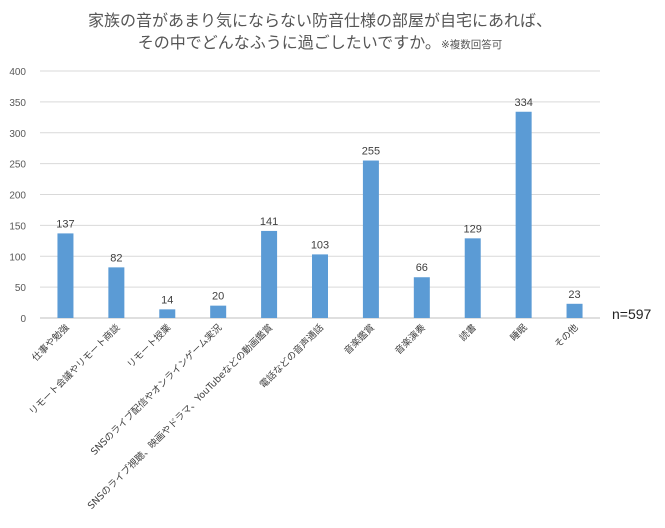  I want to click on data-label: 129, so click(473, 229).